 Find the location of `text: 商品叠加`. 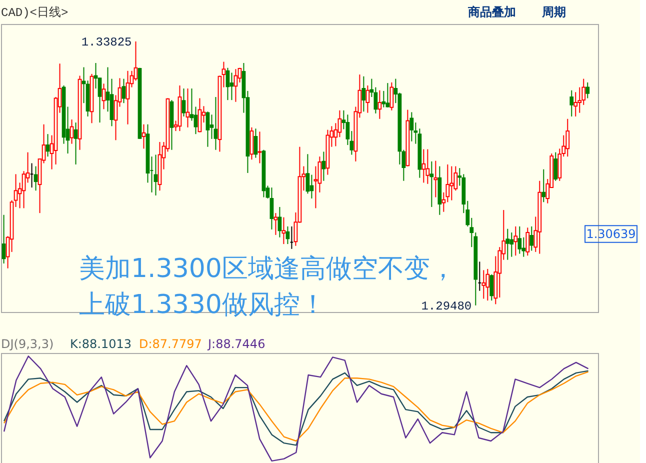

text: 商品叠加 is located at coordinates (491, 12).